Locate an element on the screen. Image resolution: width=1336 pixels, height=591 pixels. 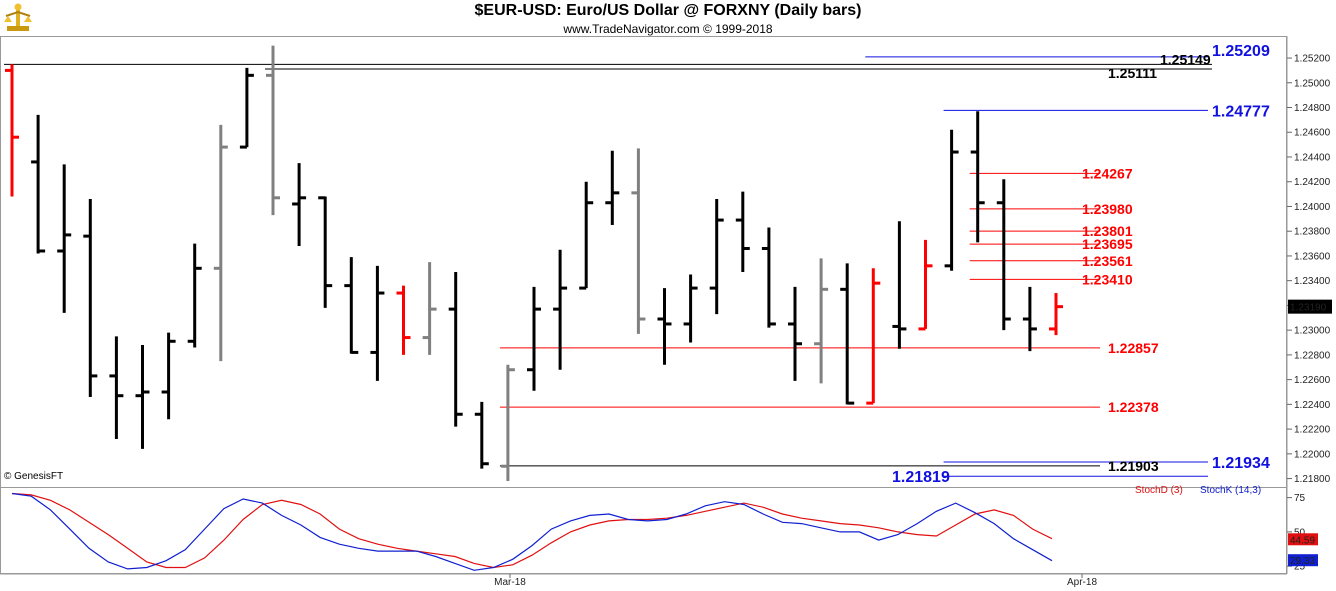
price-level-label: 1.25209 is located at coordinates (1241, 51).